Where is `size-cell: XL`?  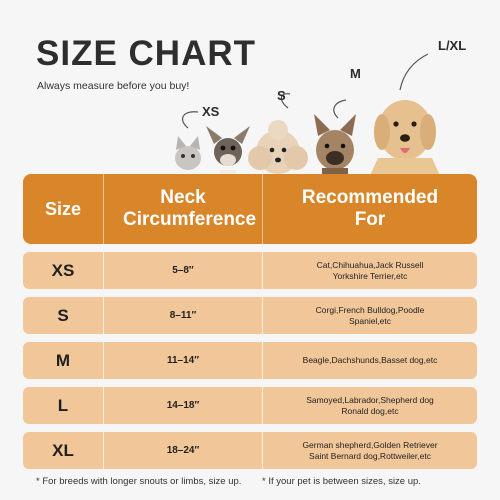
size-cell: XL is located at coordinates (63, 450).